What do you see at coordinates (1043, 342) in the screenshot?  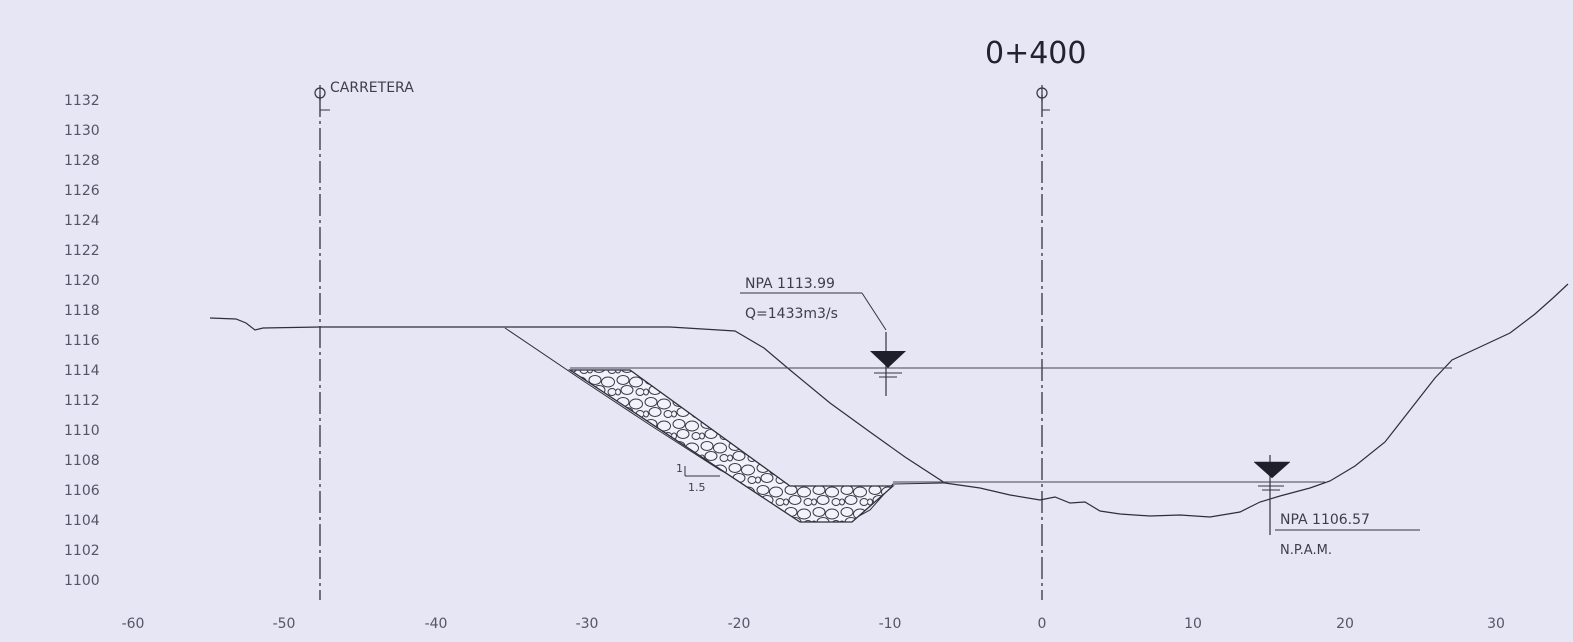 I see `channel-axis` at bounding box center [1043, 342].